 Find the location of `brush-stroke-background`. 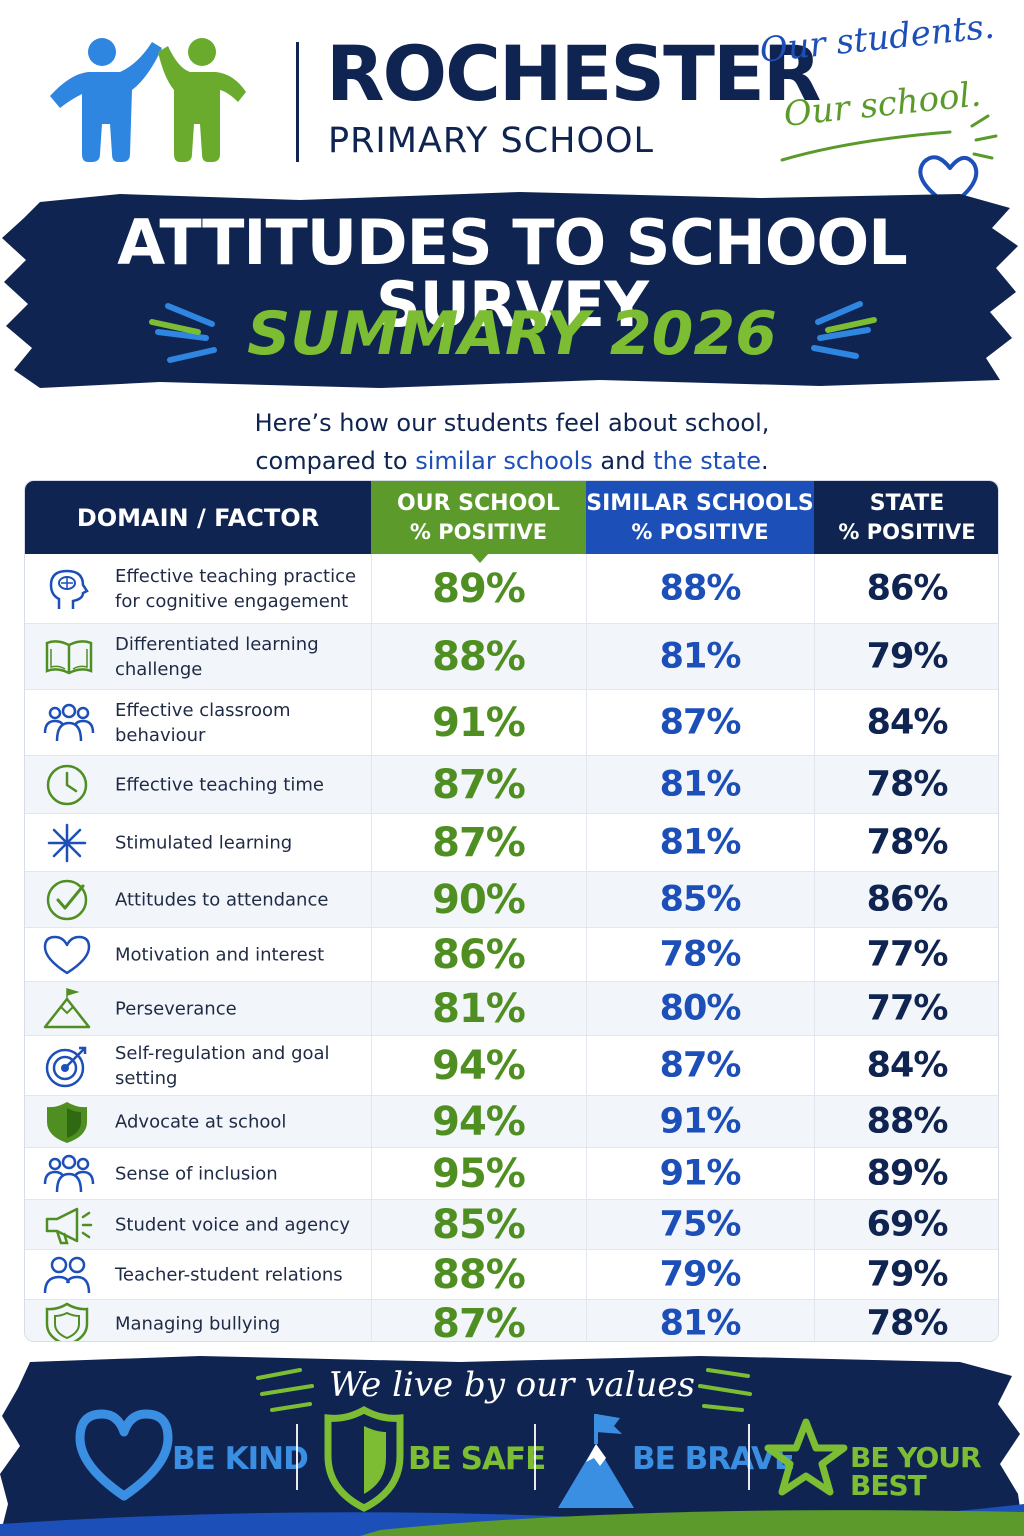

brush-stroke-background is located at coordinates (510, 290).